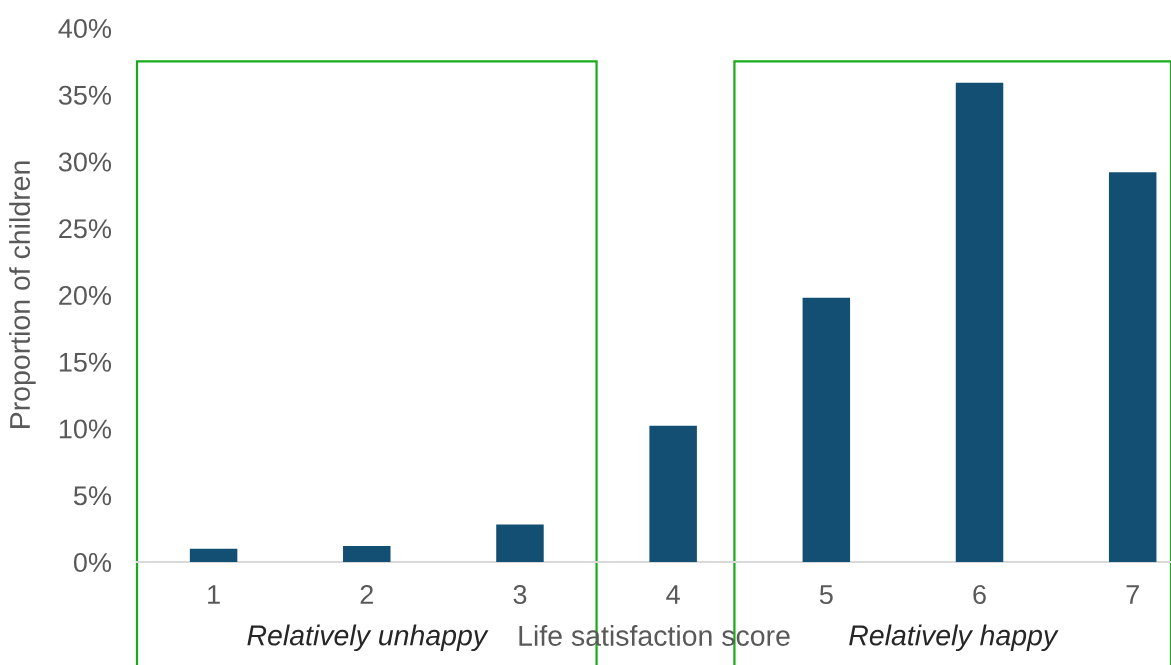 The image size is (1171, 665). Describe the element at coordinates (85, 28) in the screenshot. I see `y-tick-label: 40%` at that location.